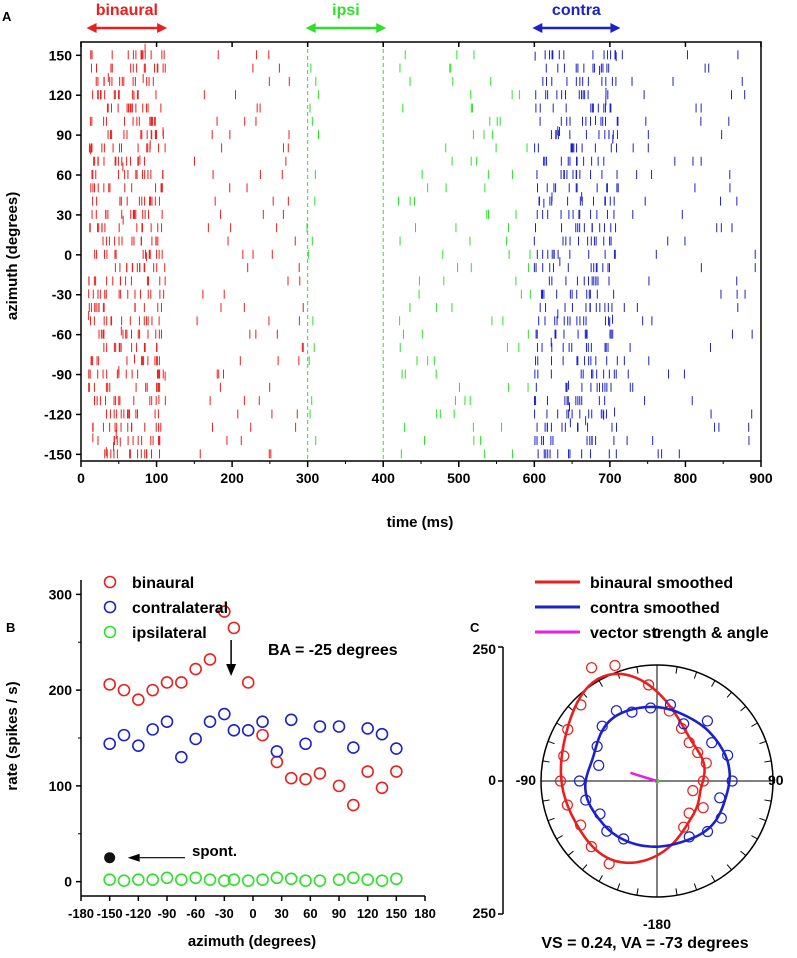  Describe the element at coordinates (64, 175) in the screenshot. I see `y-tick-label: 60` at that location.